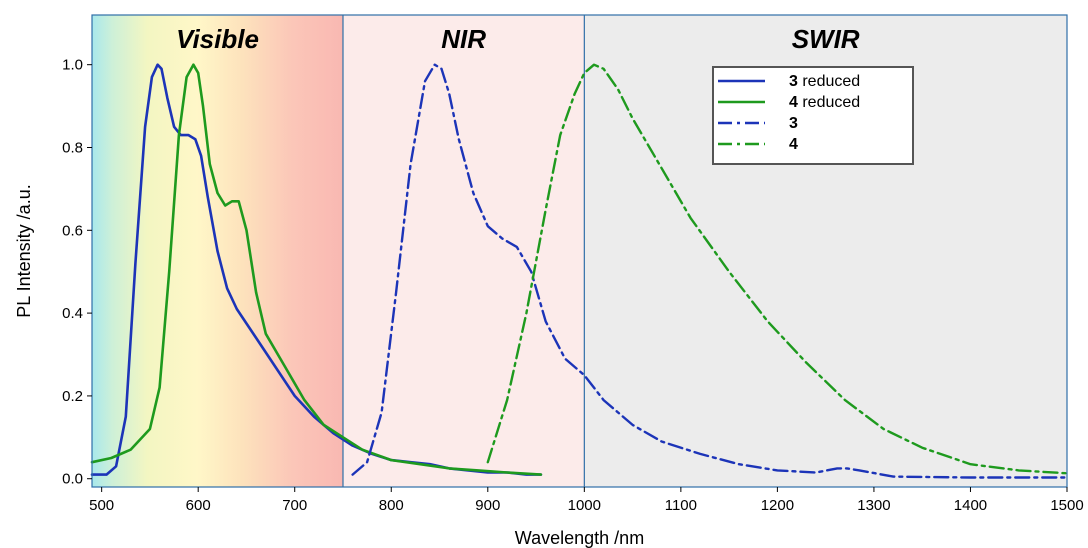  I want to click on y-tick-label: 0.6, so click(72, 230).